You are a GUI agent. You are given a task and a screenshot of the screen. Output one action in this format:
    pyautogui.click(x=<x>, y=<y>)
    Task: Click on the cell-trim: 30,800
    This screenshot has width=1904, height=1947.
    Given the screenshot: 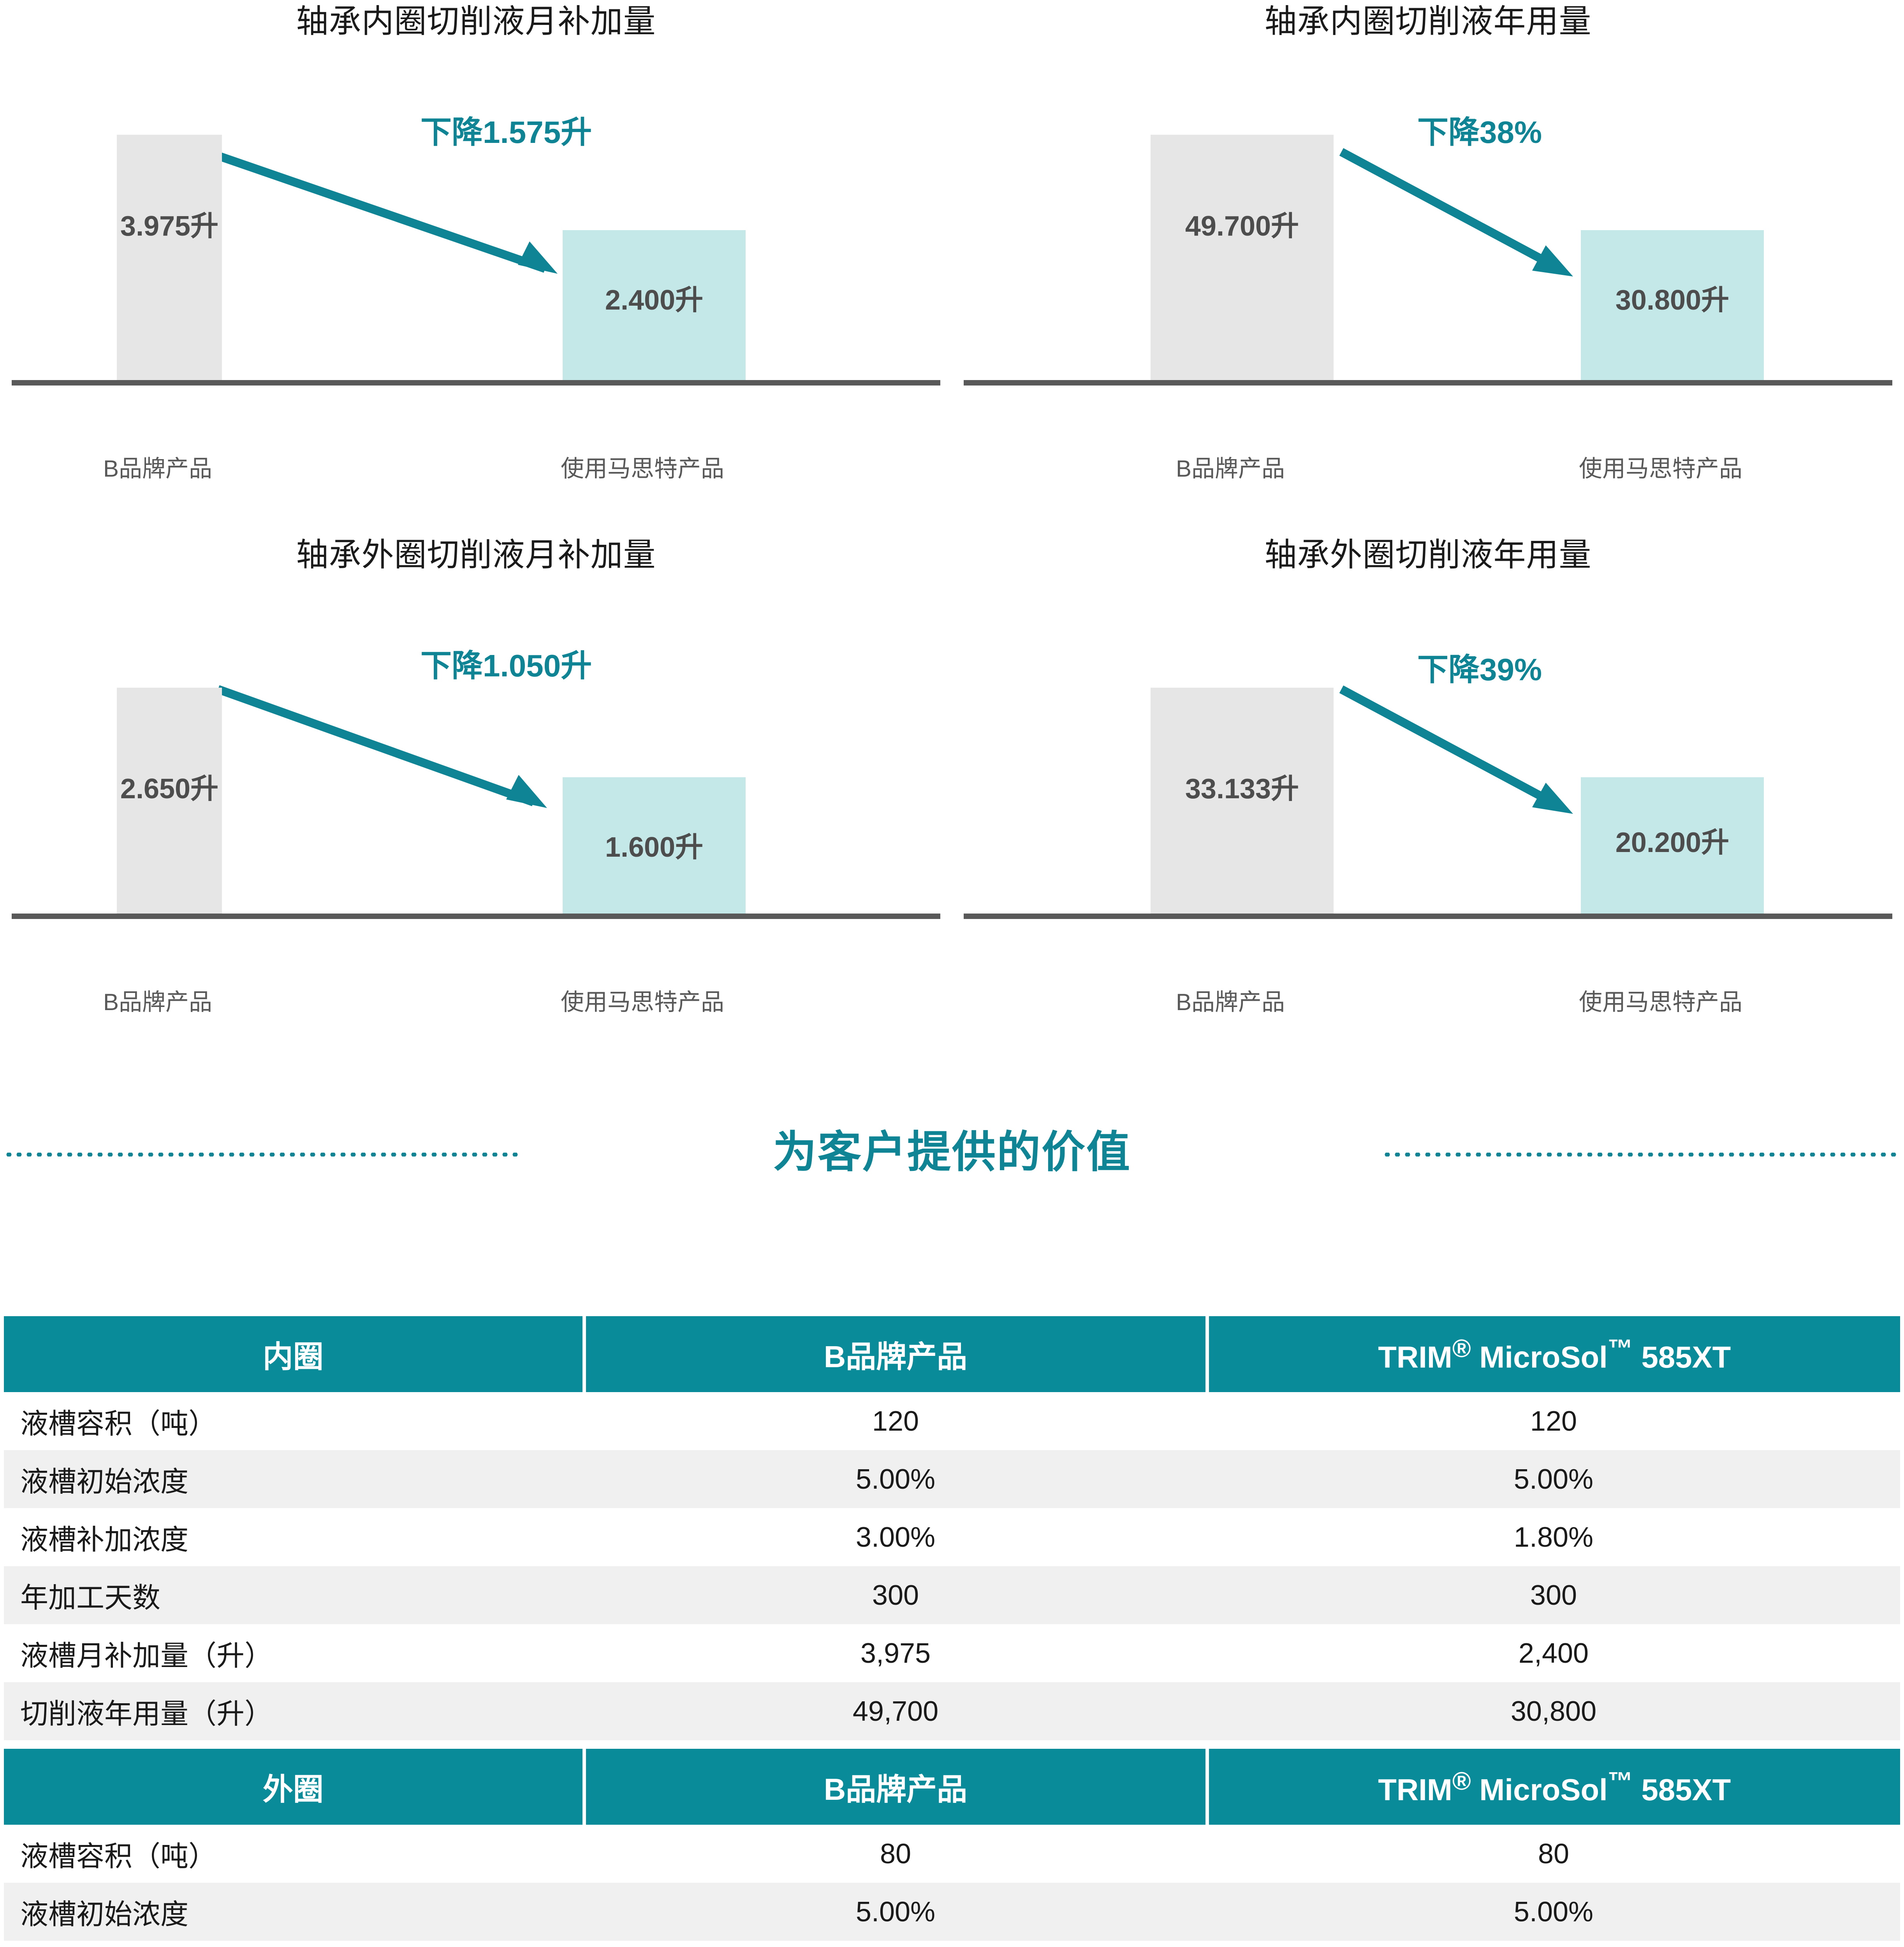 What is the action you would take?
    pyautogui.click(x=1554, y=1711)
    